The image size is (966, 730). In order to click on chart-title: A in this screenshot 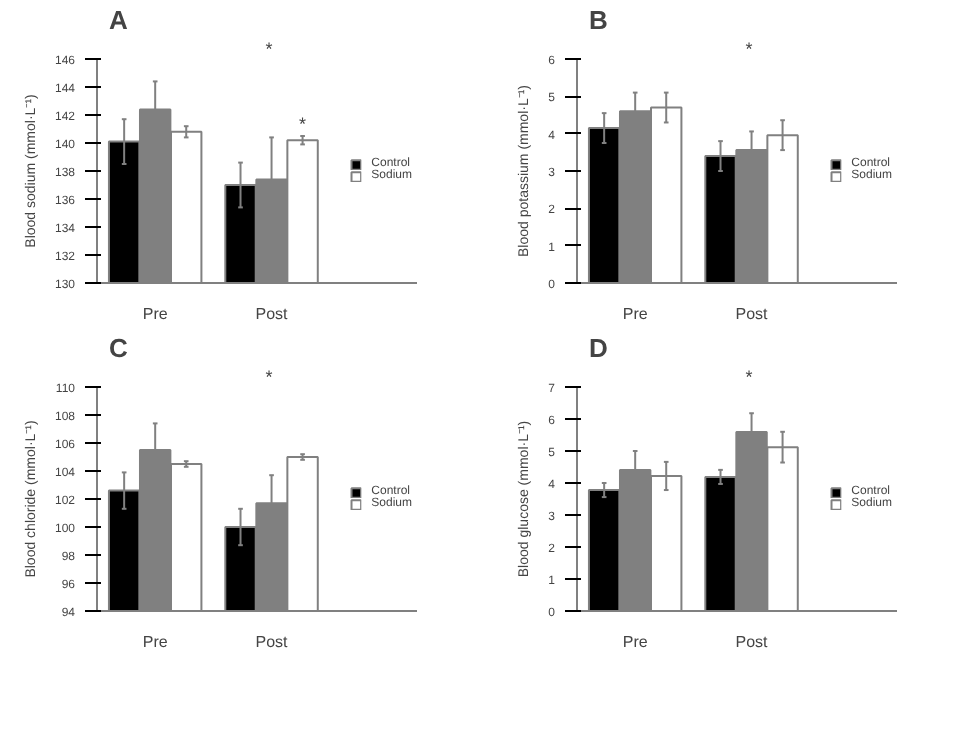, I will do `click(119, 20)`.